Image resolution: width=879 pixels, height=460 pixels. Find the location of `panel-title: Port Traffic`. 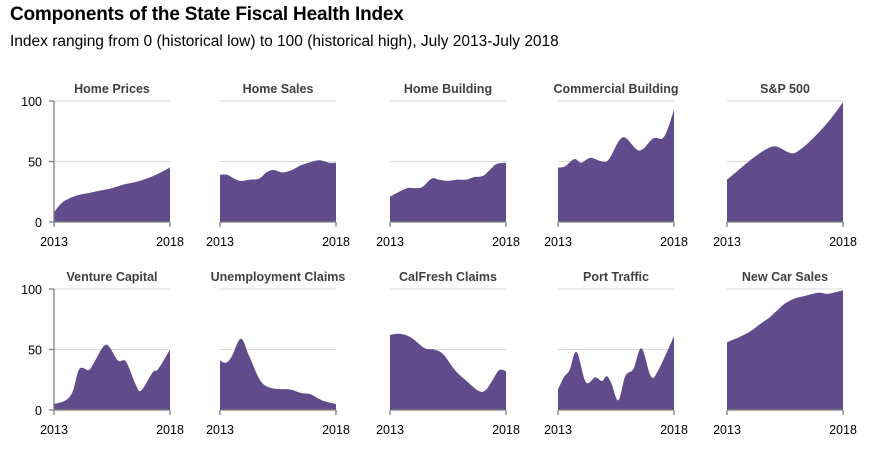

panel-title: Port Traffic is located at coordinates (616, 277).